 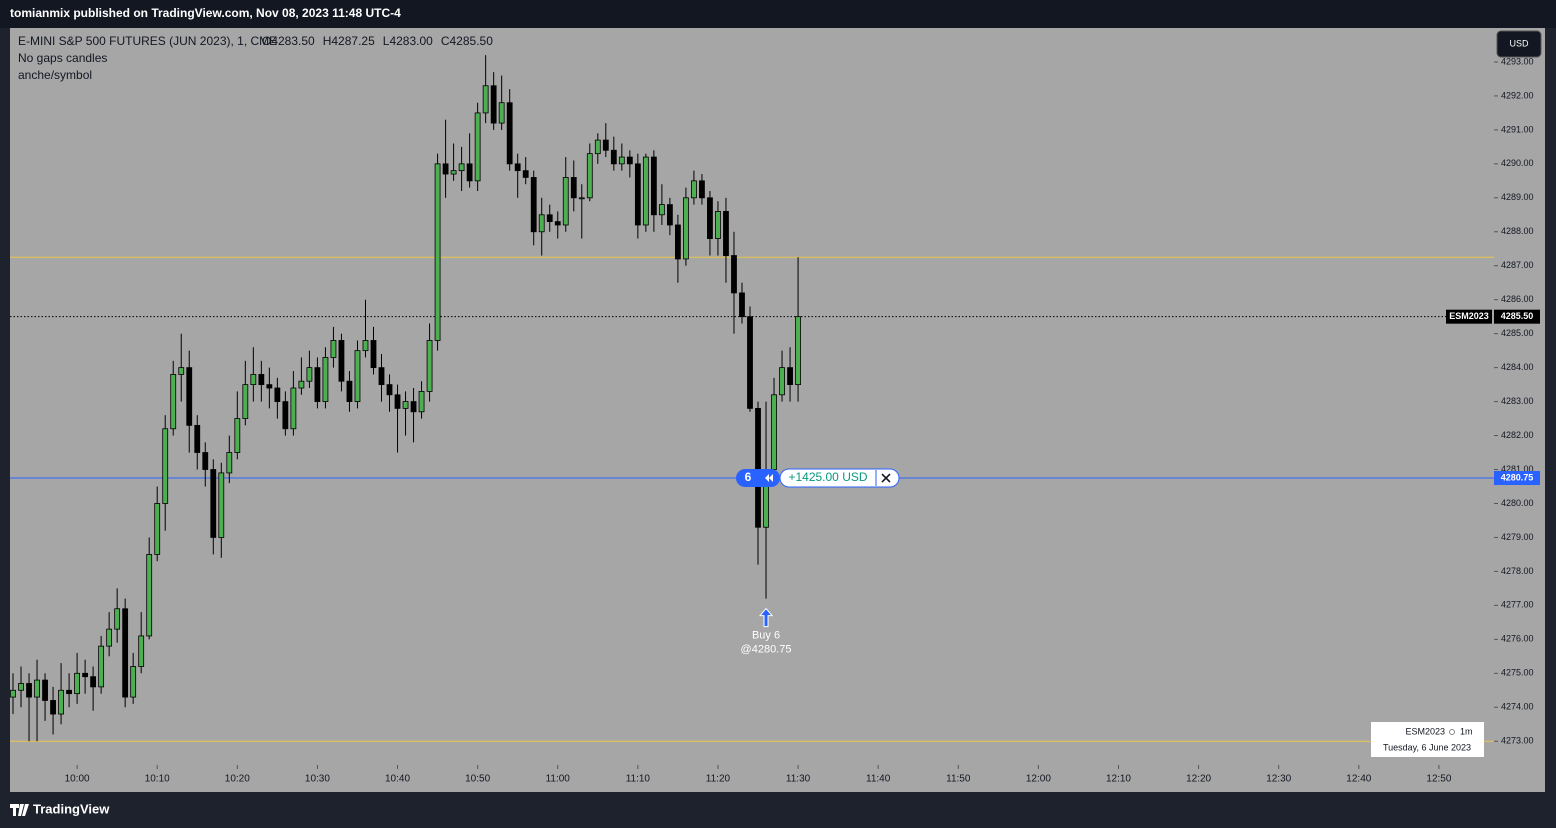 What do you see at coordinates (1517, 333) in the screenshot?
I see `y-tick-label: 4285.00` at bounding box center [1517, 333].